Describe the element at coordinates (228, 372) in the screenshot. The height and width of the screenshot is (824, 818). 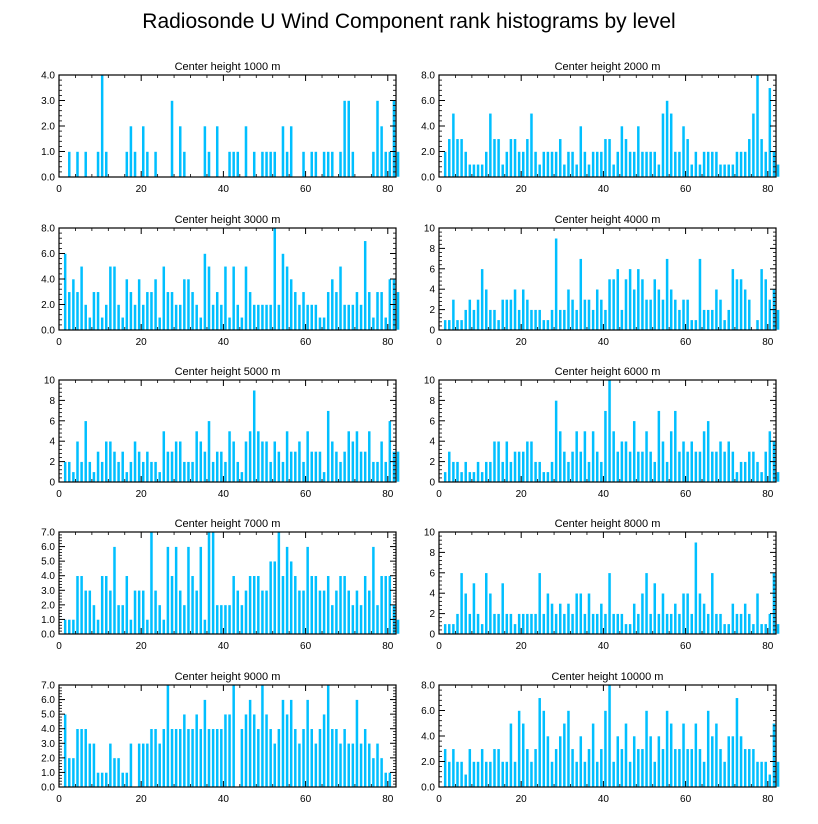
I see `panel-title: Center height 5000 m` at that location.